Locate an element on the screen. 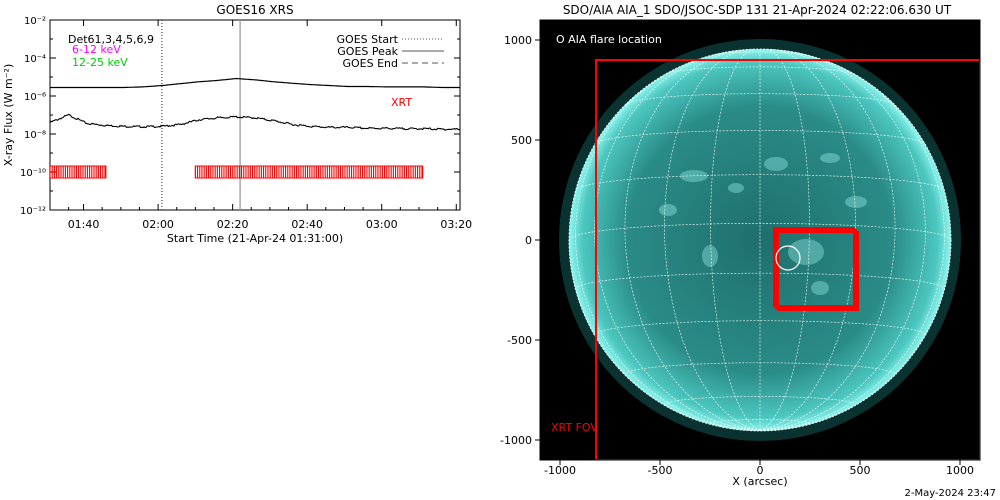 The height and width of the screenshot is (500, 1000). band-label-6-12: 6-12 keV is located at coordinates (96, 49).